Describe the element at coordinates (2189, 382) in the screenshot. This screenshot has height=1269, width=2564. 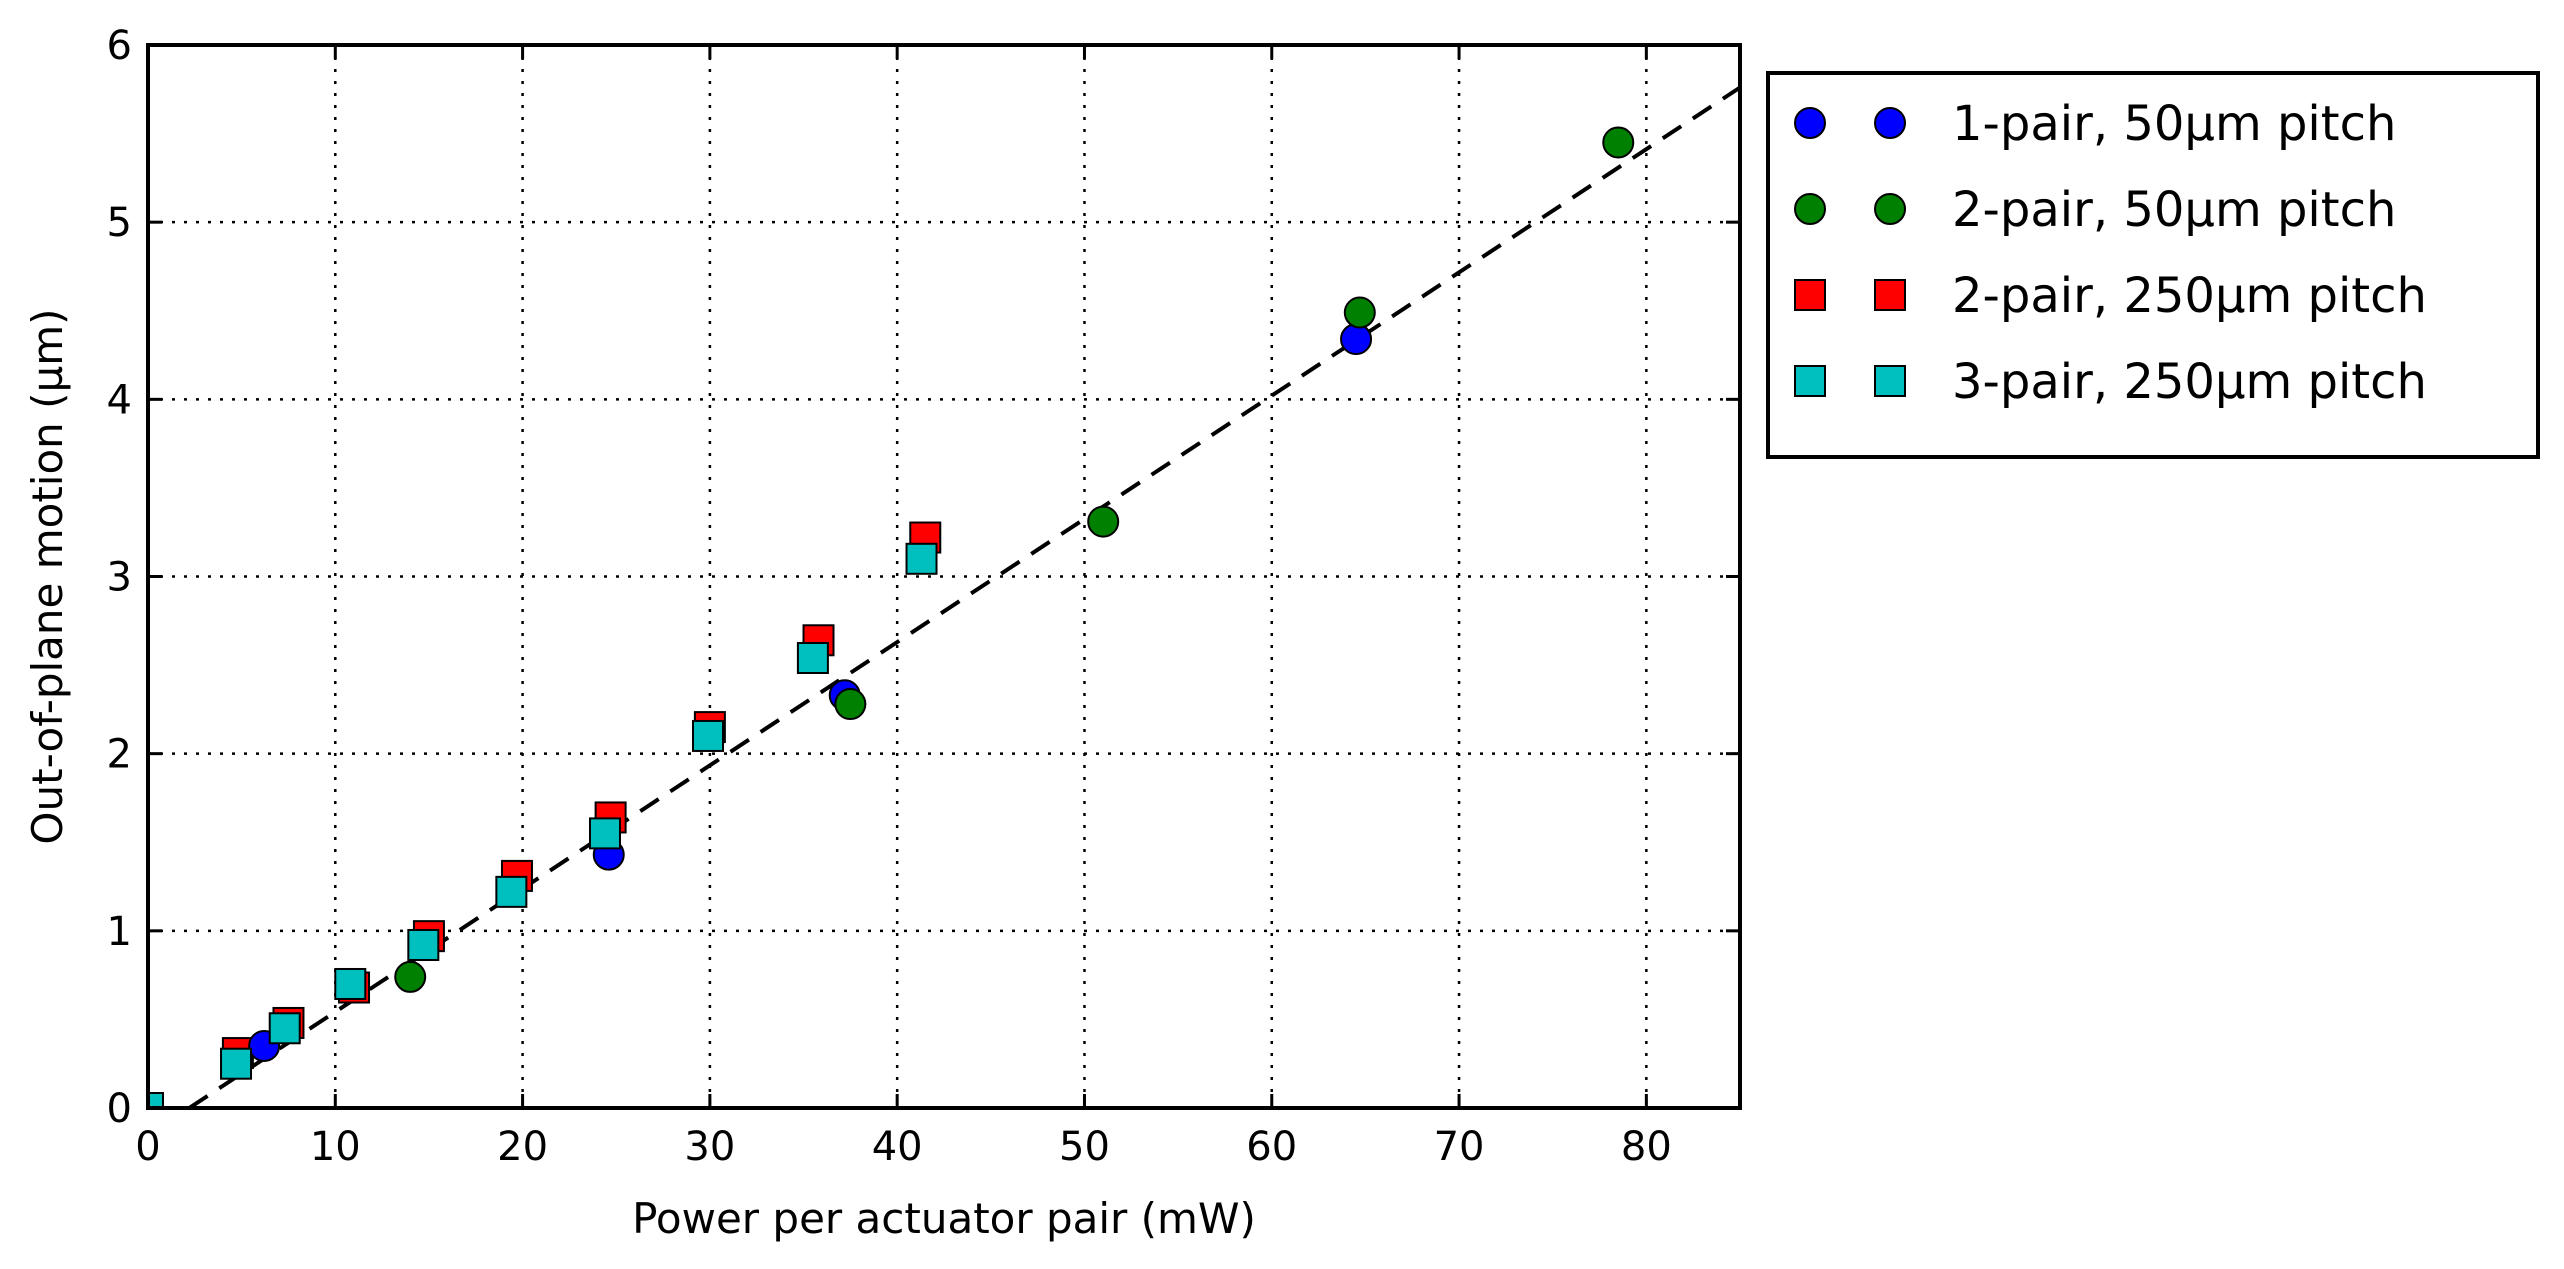
I see `legend-label: 3-pair, 250µm pitch` at that location.